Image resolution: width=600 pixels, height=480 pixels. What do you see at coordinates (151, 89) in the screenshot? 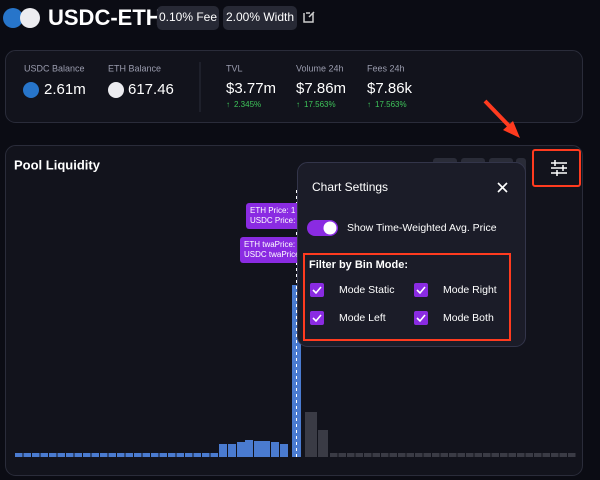
I see `stat-value: 617.46` at bounding box center [151, 89].